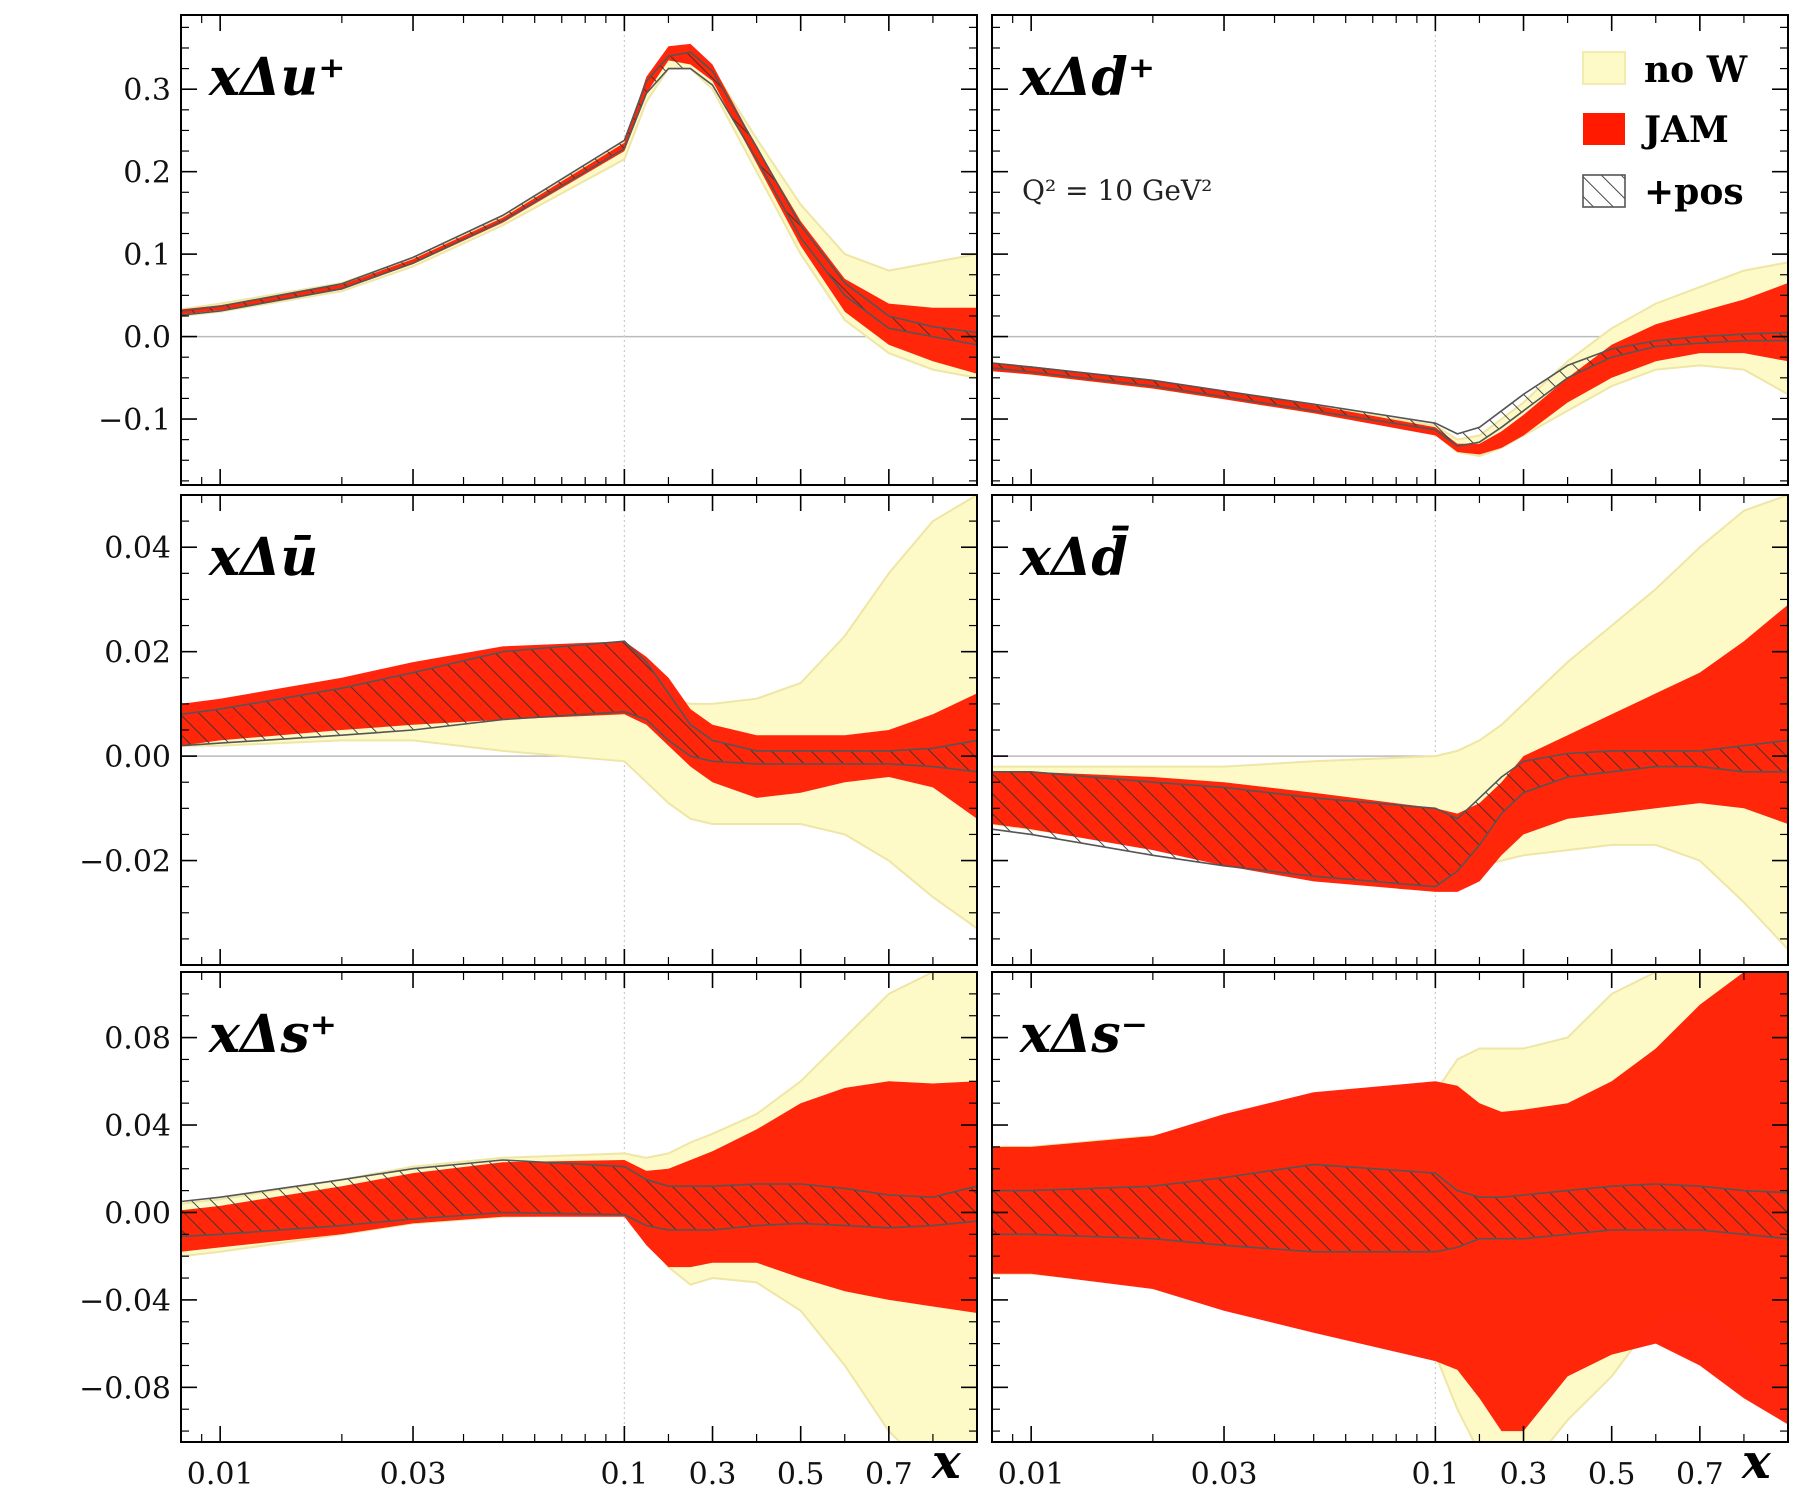  I want to click on legend-swatch-pos, so click(1604, 191).